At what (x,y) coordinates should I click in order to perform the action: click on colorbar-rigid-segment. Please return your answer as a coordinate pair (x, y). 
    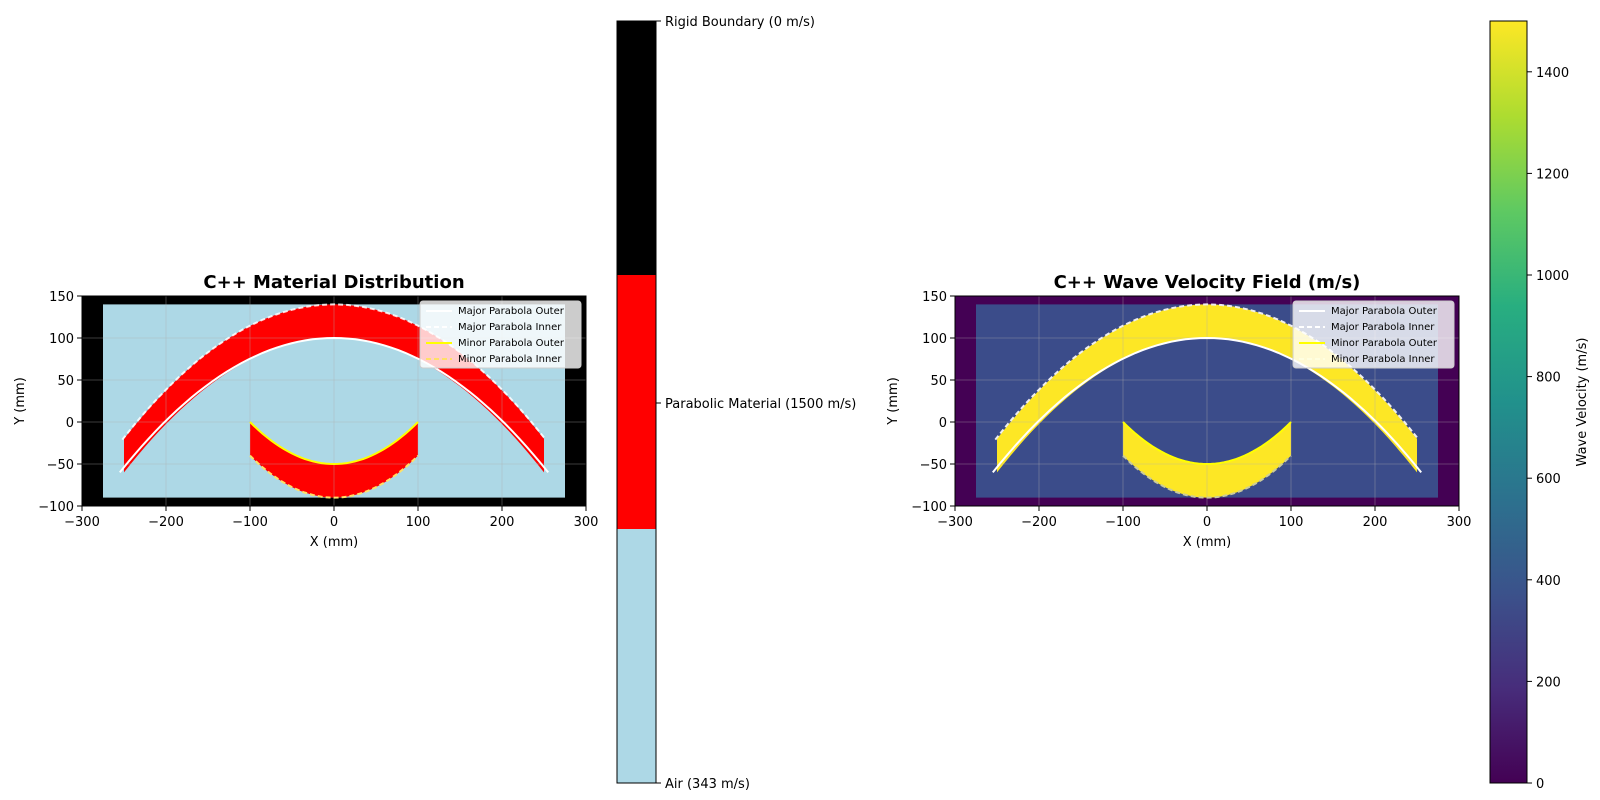
    Looking at the image, I should click on (636, 148).